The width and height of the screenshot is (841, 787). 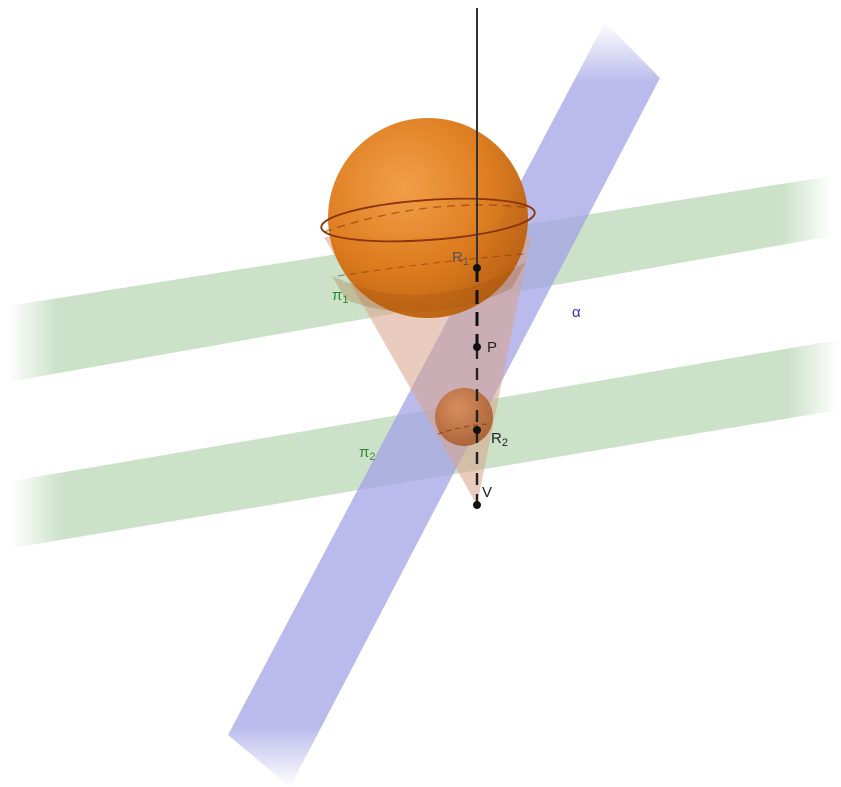 I want to click on tangency-circle-upper-hidden, so click(x=428, y=218).